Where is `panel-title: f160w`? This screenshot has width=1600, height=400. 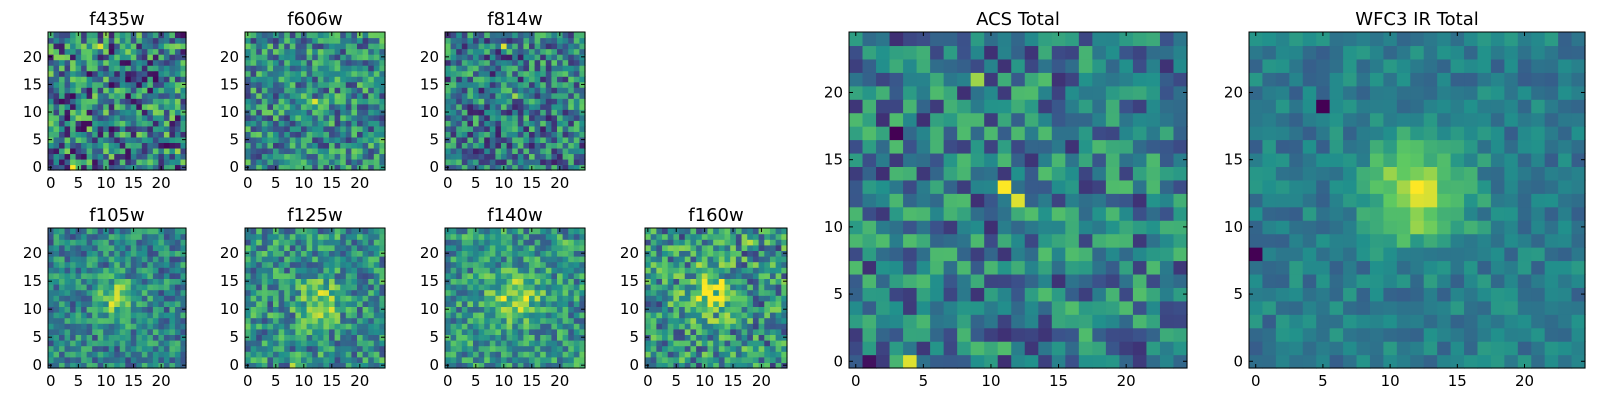
panel-title: f160w is located at coordinates (715, 215).